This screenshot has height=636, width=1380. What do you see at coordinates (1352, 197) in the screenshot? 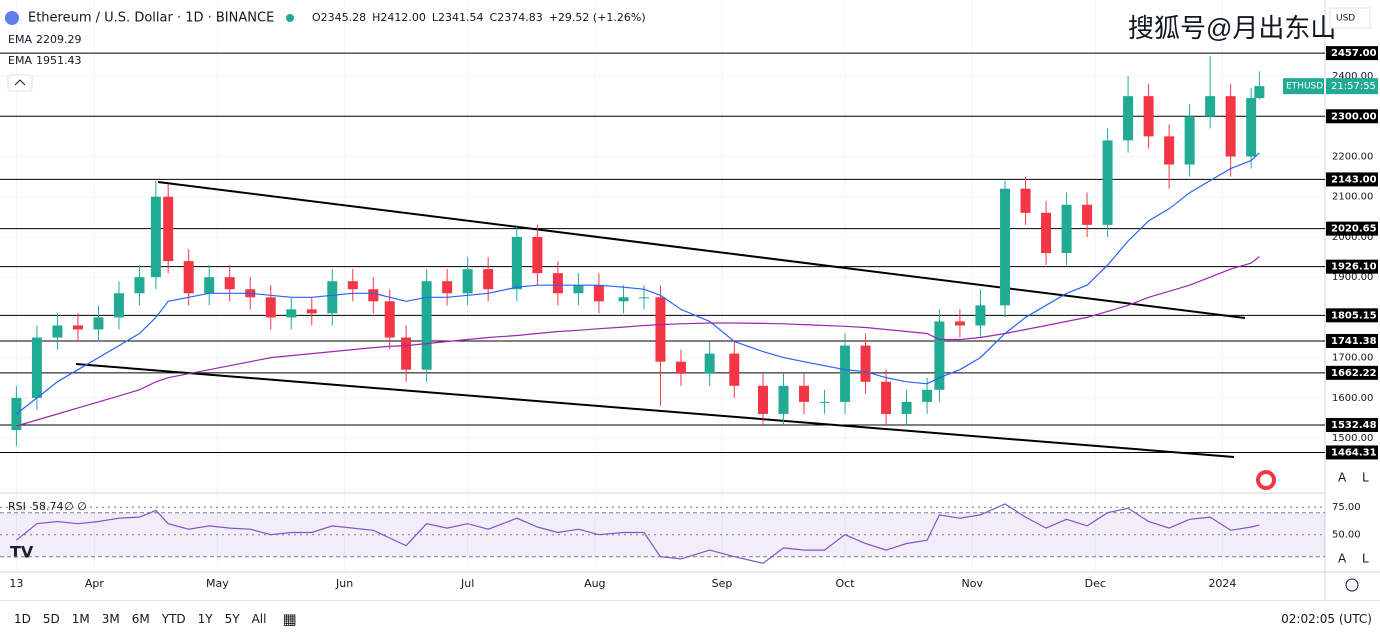
I see `y-tick-label: 2100.00` at bounding box center [1352, 197].